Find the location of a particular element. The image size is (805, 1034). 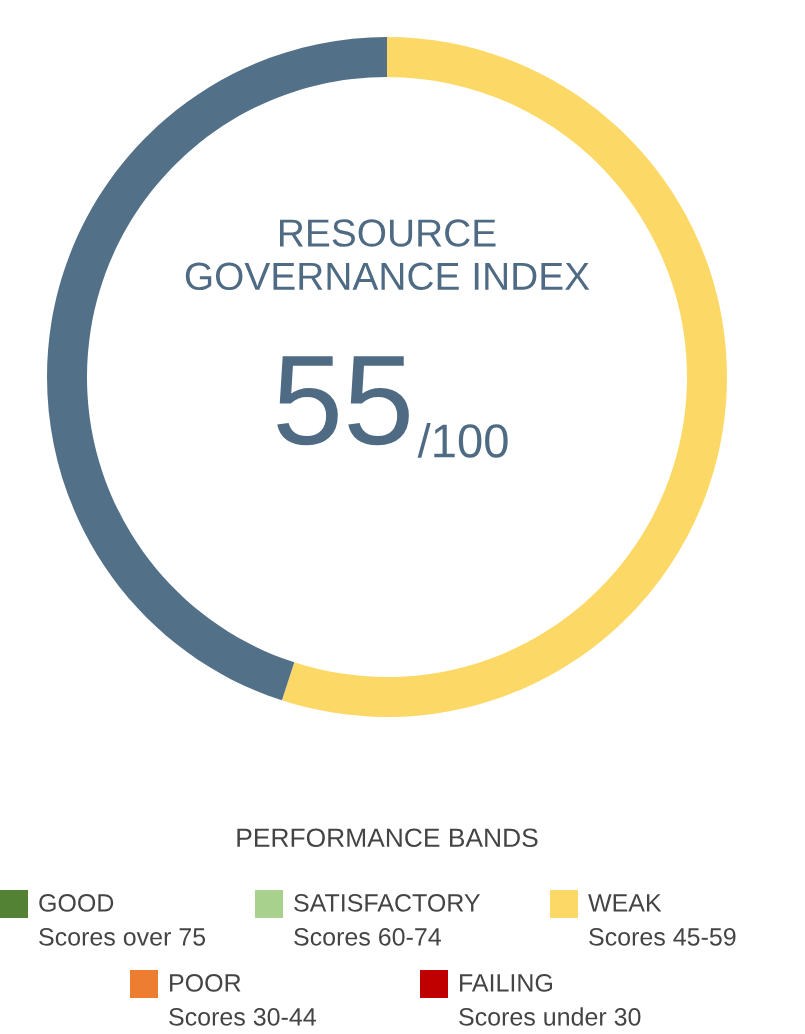

text: Scores under 30 is located at coordinates (550, 1016).